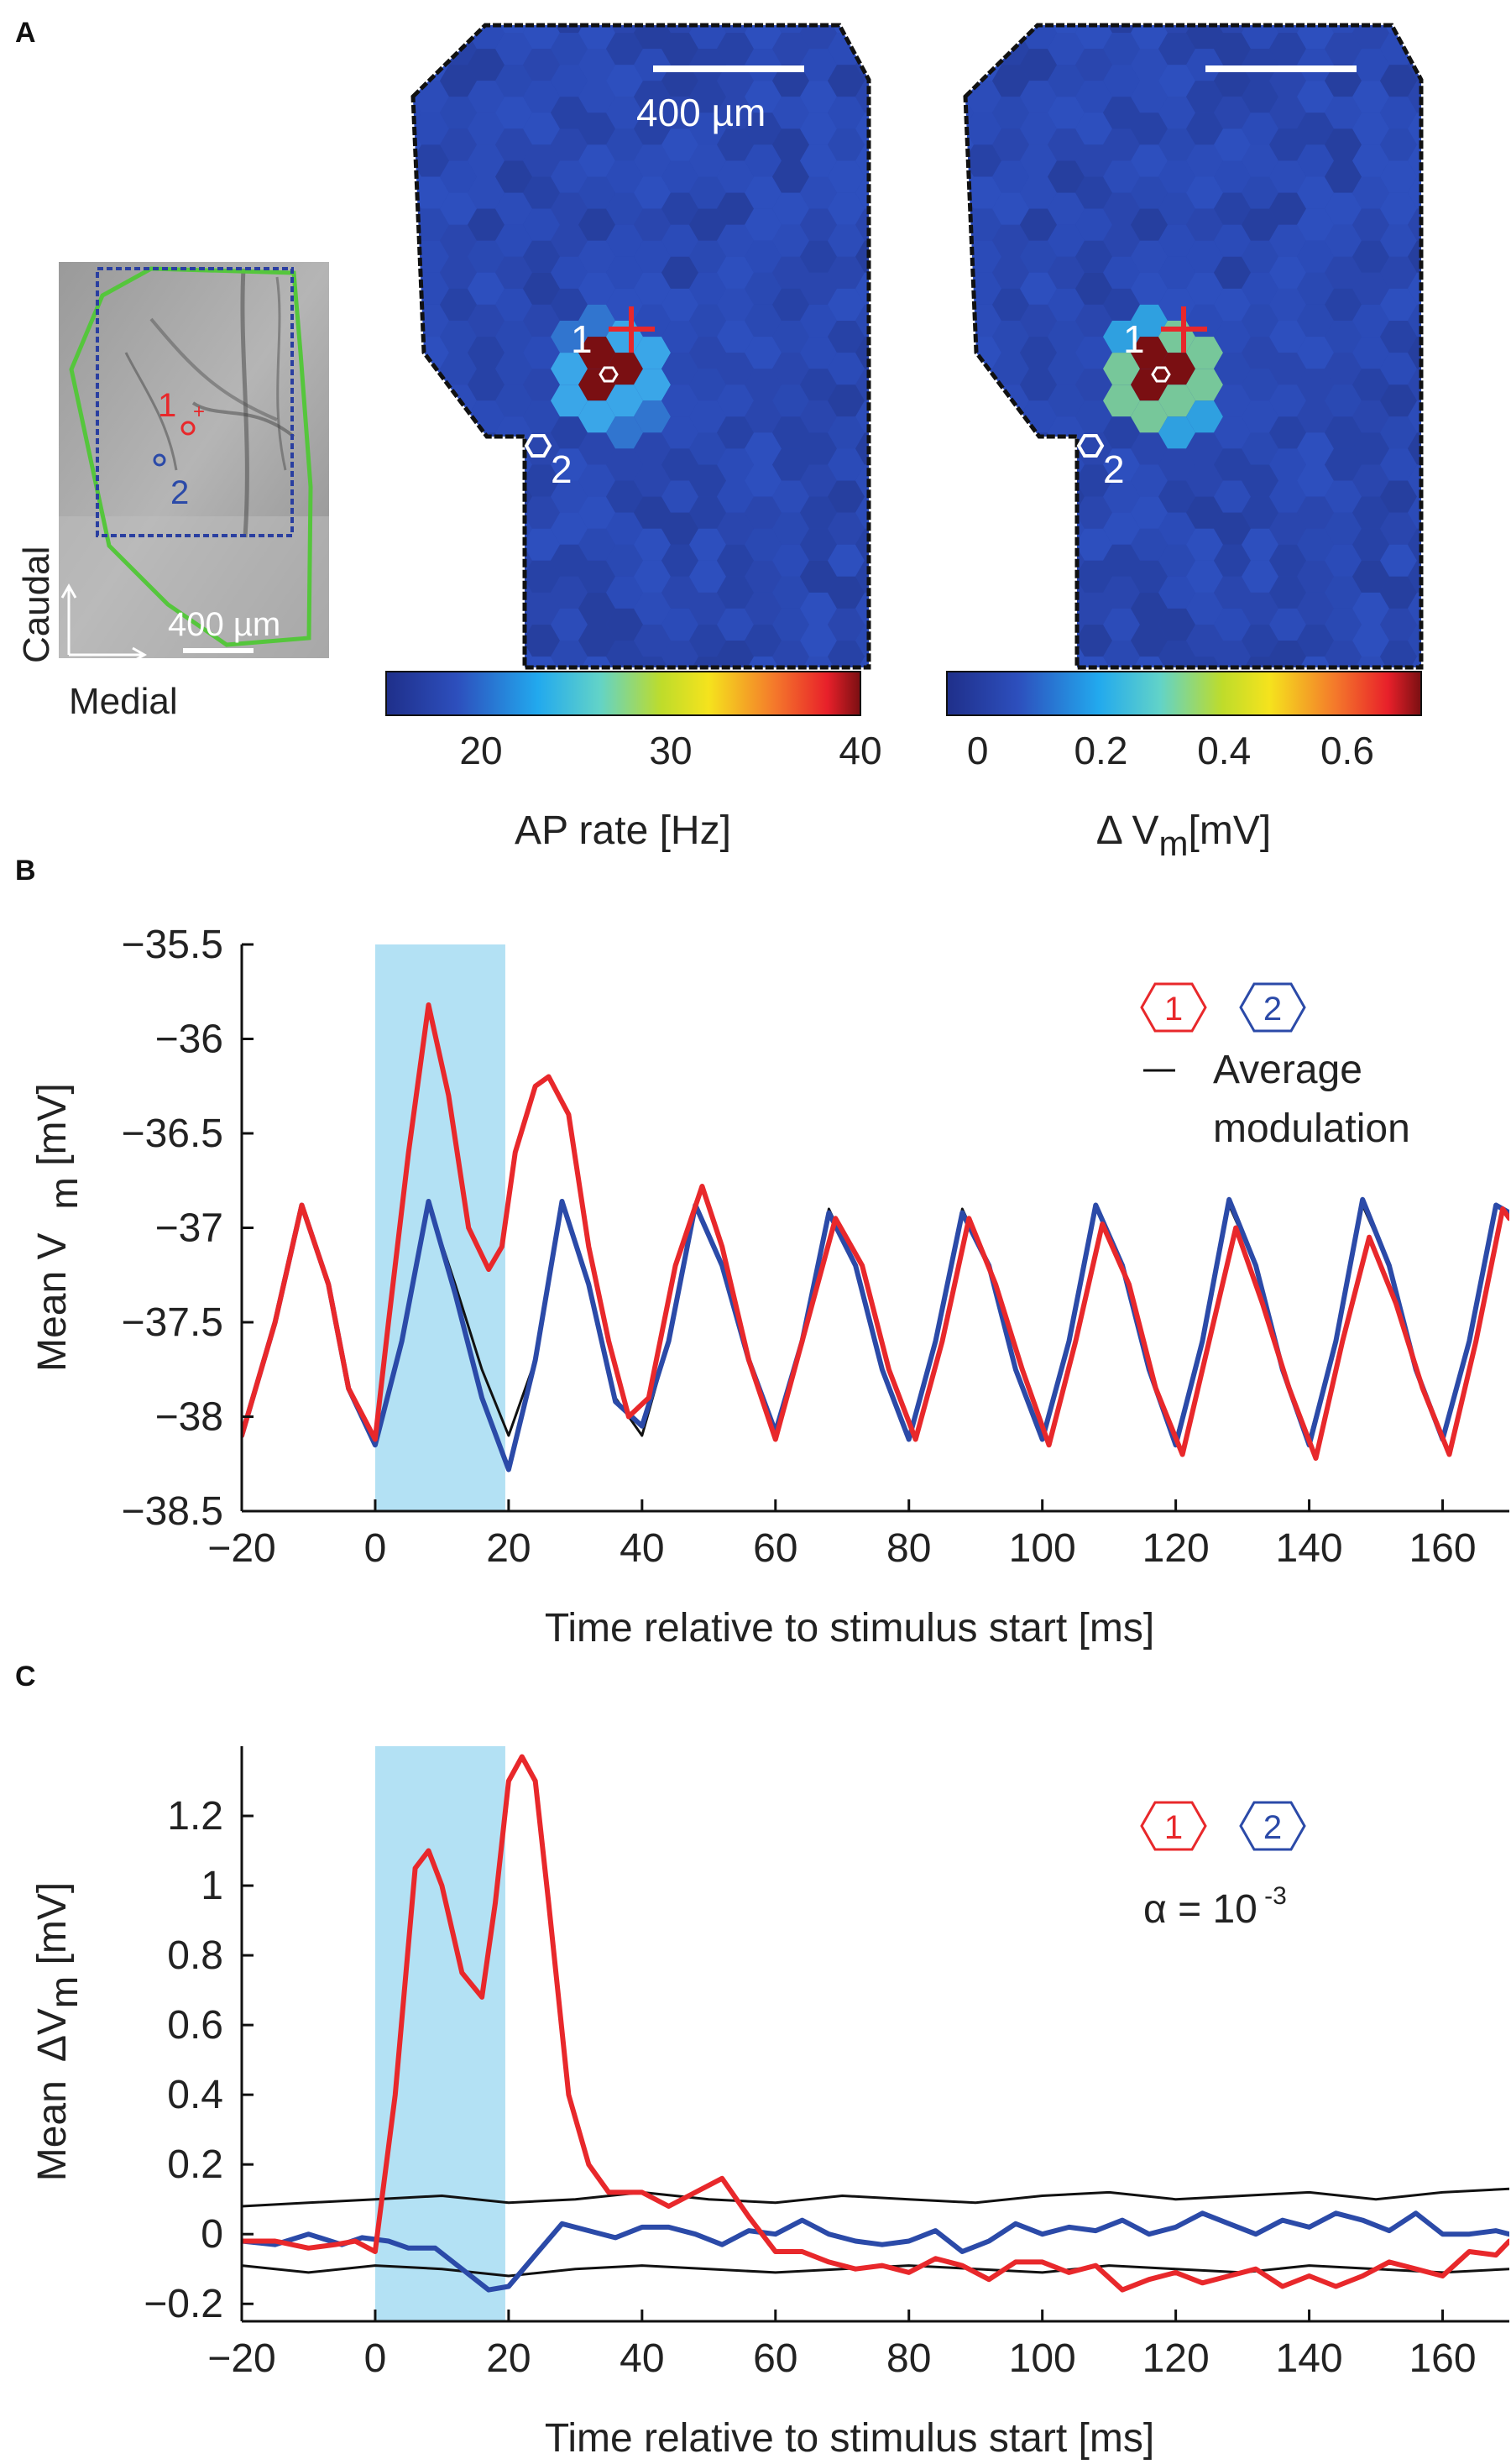  What do you see at coordinates (1193, 346) in the screenshot?
I see `map-outline` at bounding box center [1193, 346].